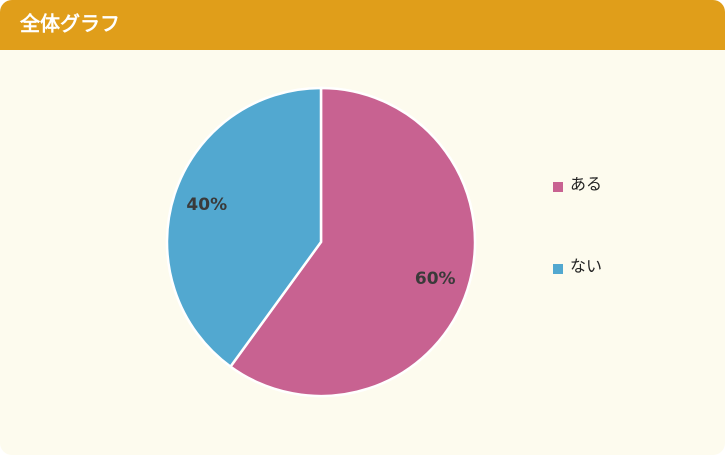 This screenshot has height=459, width=725. I want to click on data-label: 60%, so click(435, 279).